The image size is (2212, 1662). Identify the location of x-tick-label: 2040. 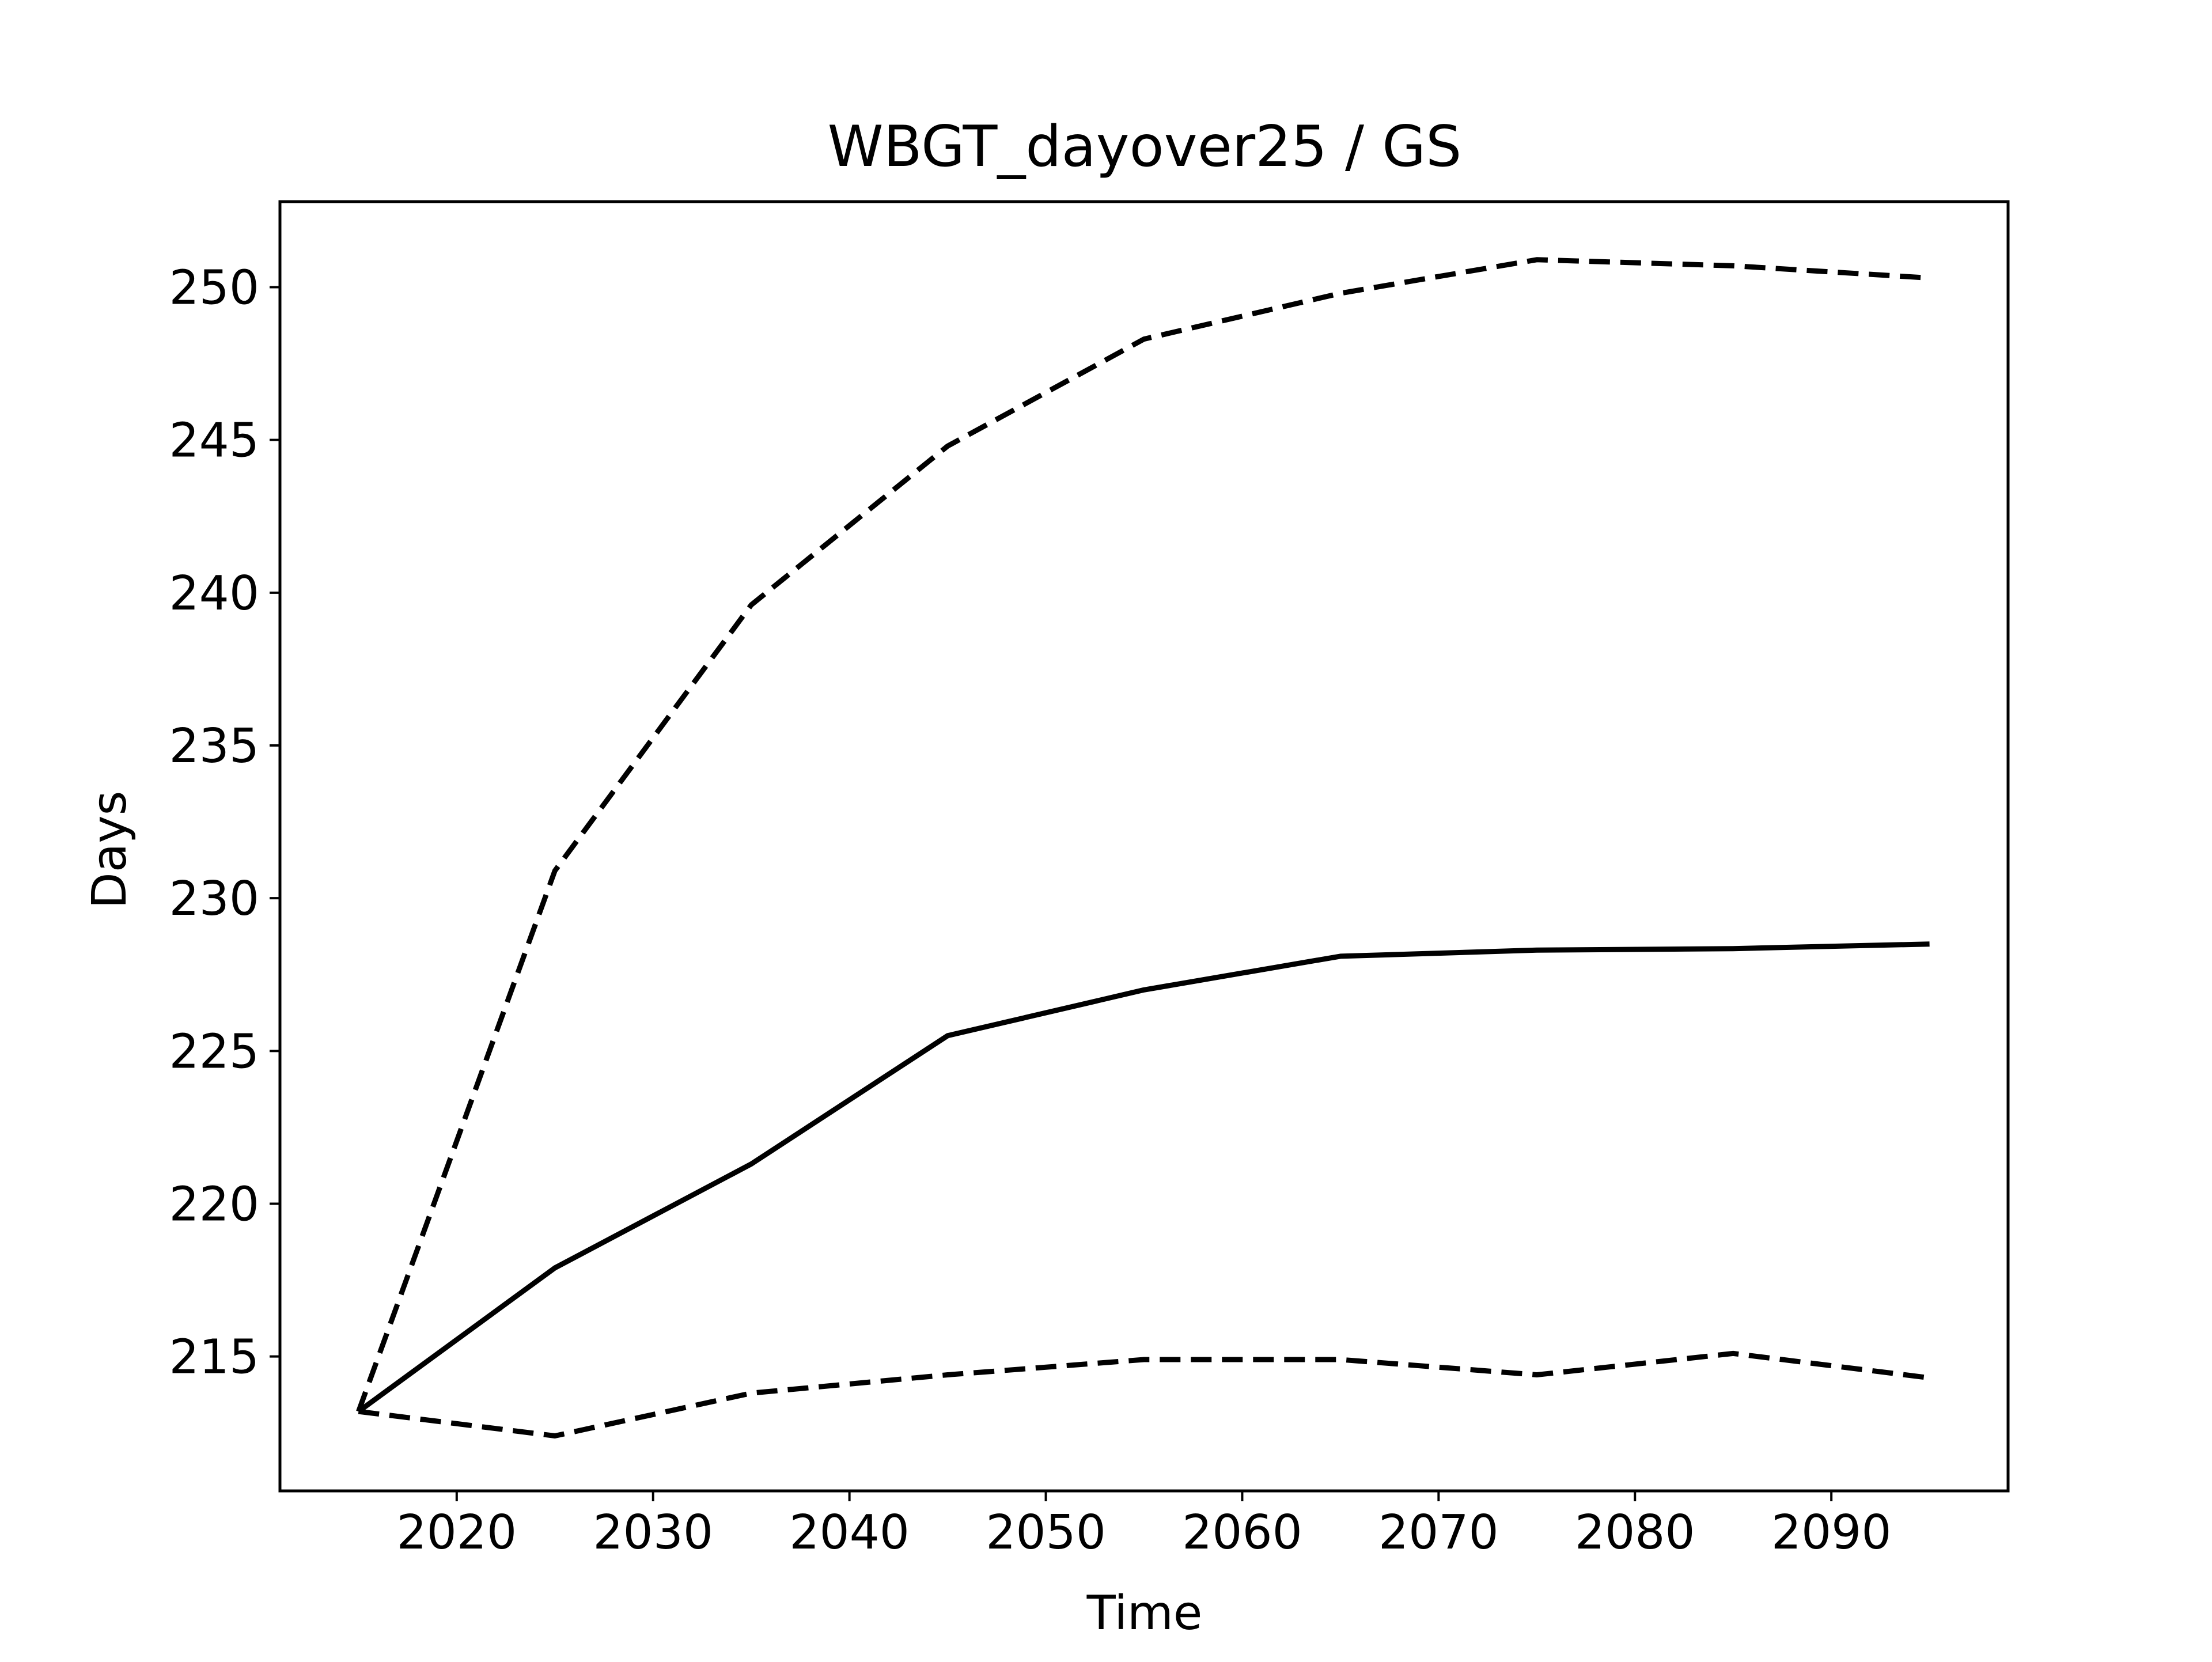
(849, 1533).